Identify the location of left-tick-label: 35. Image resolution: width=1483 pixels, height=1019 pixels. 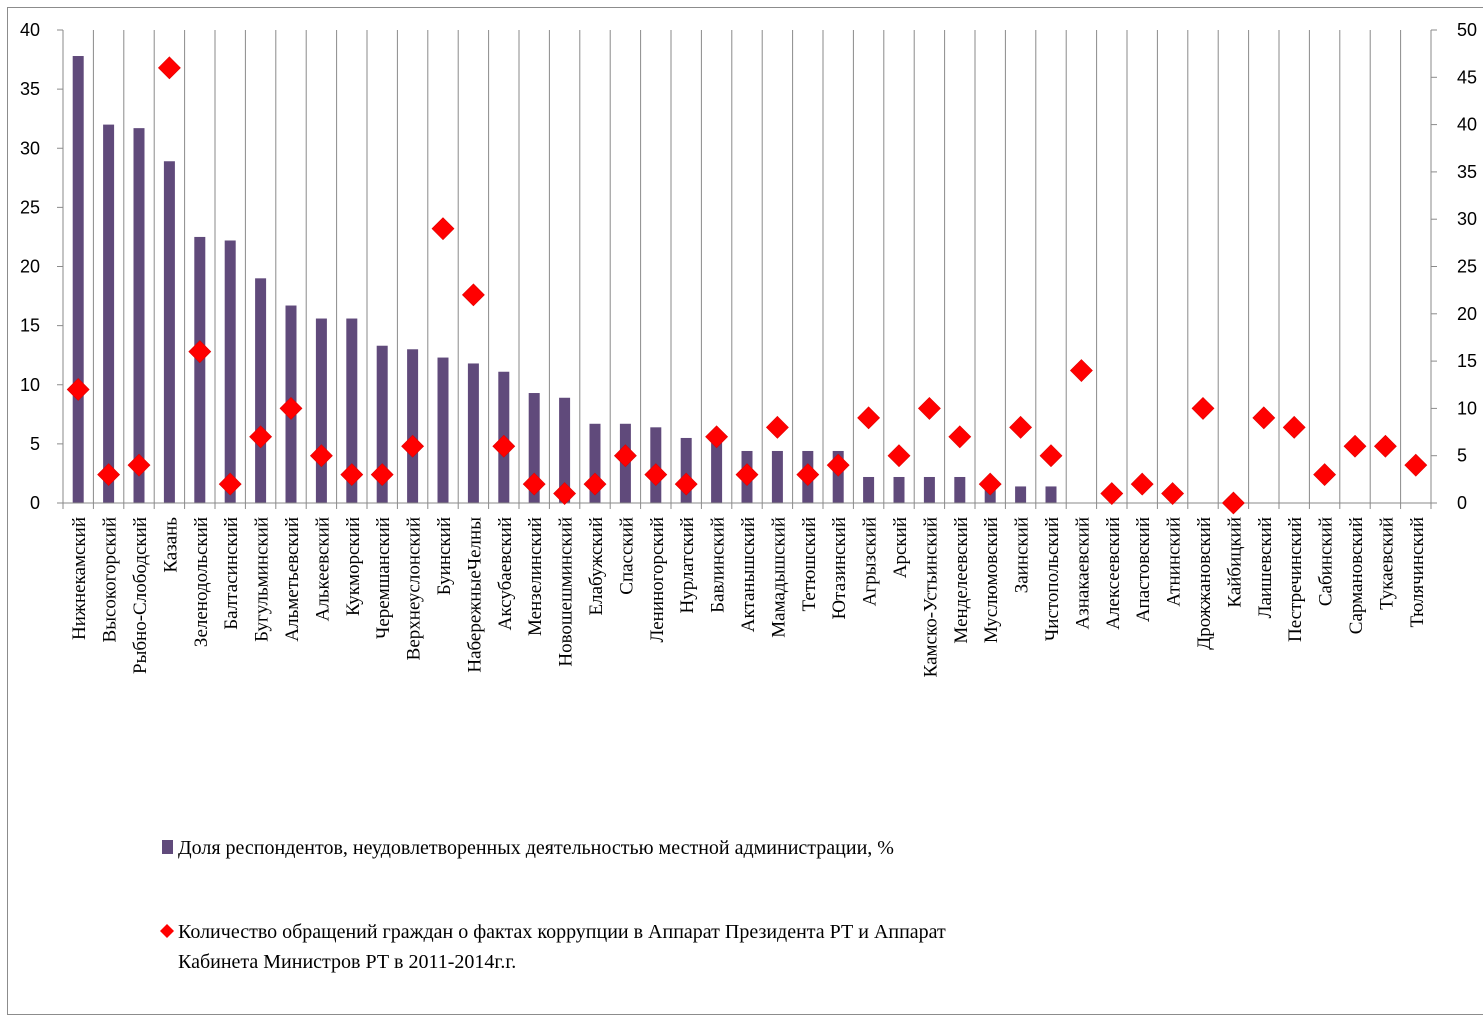
(30, 89).